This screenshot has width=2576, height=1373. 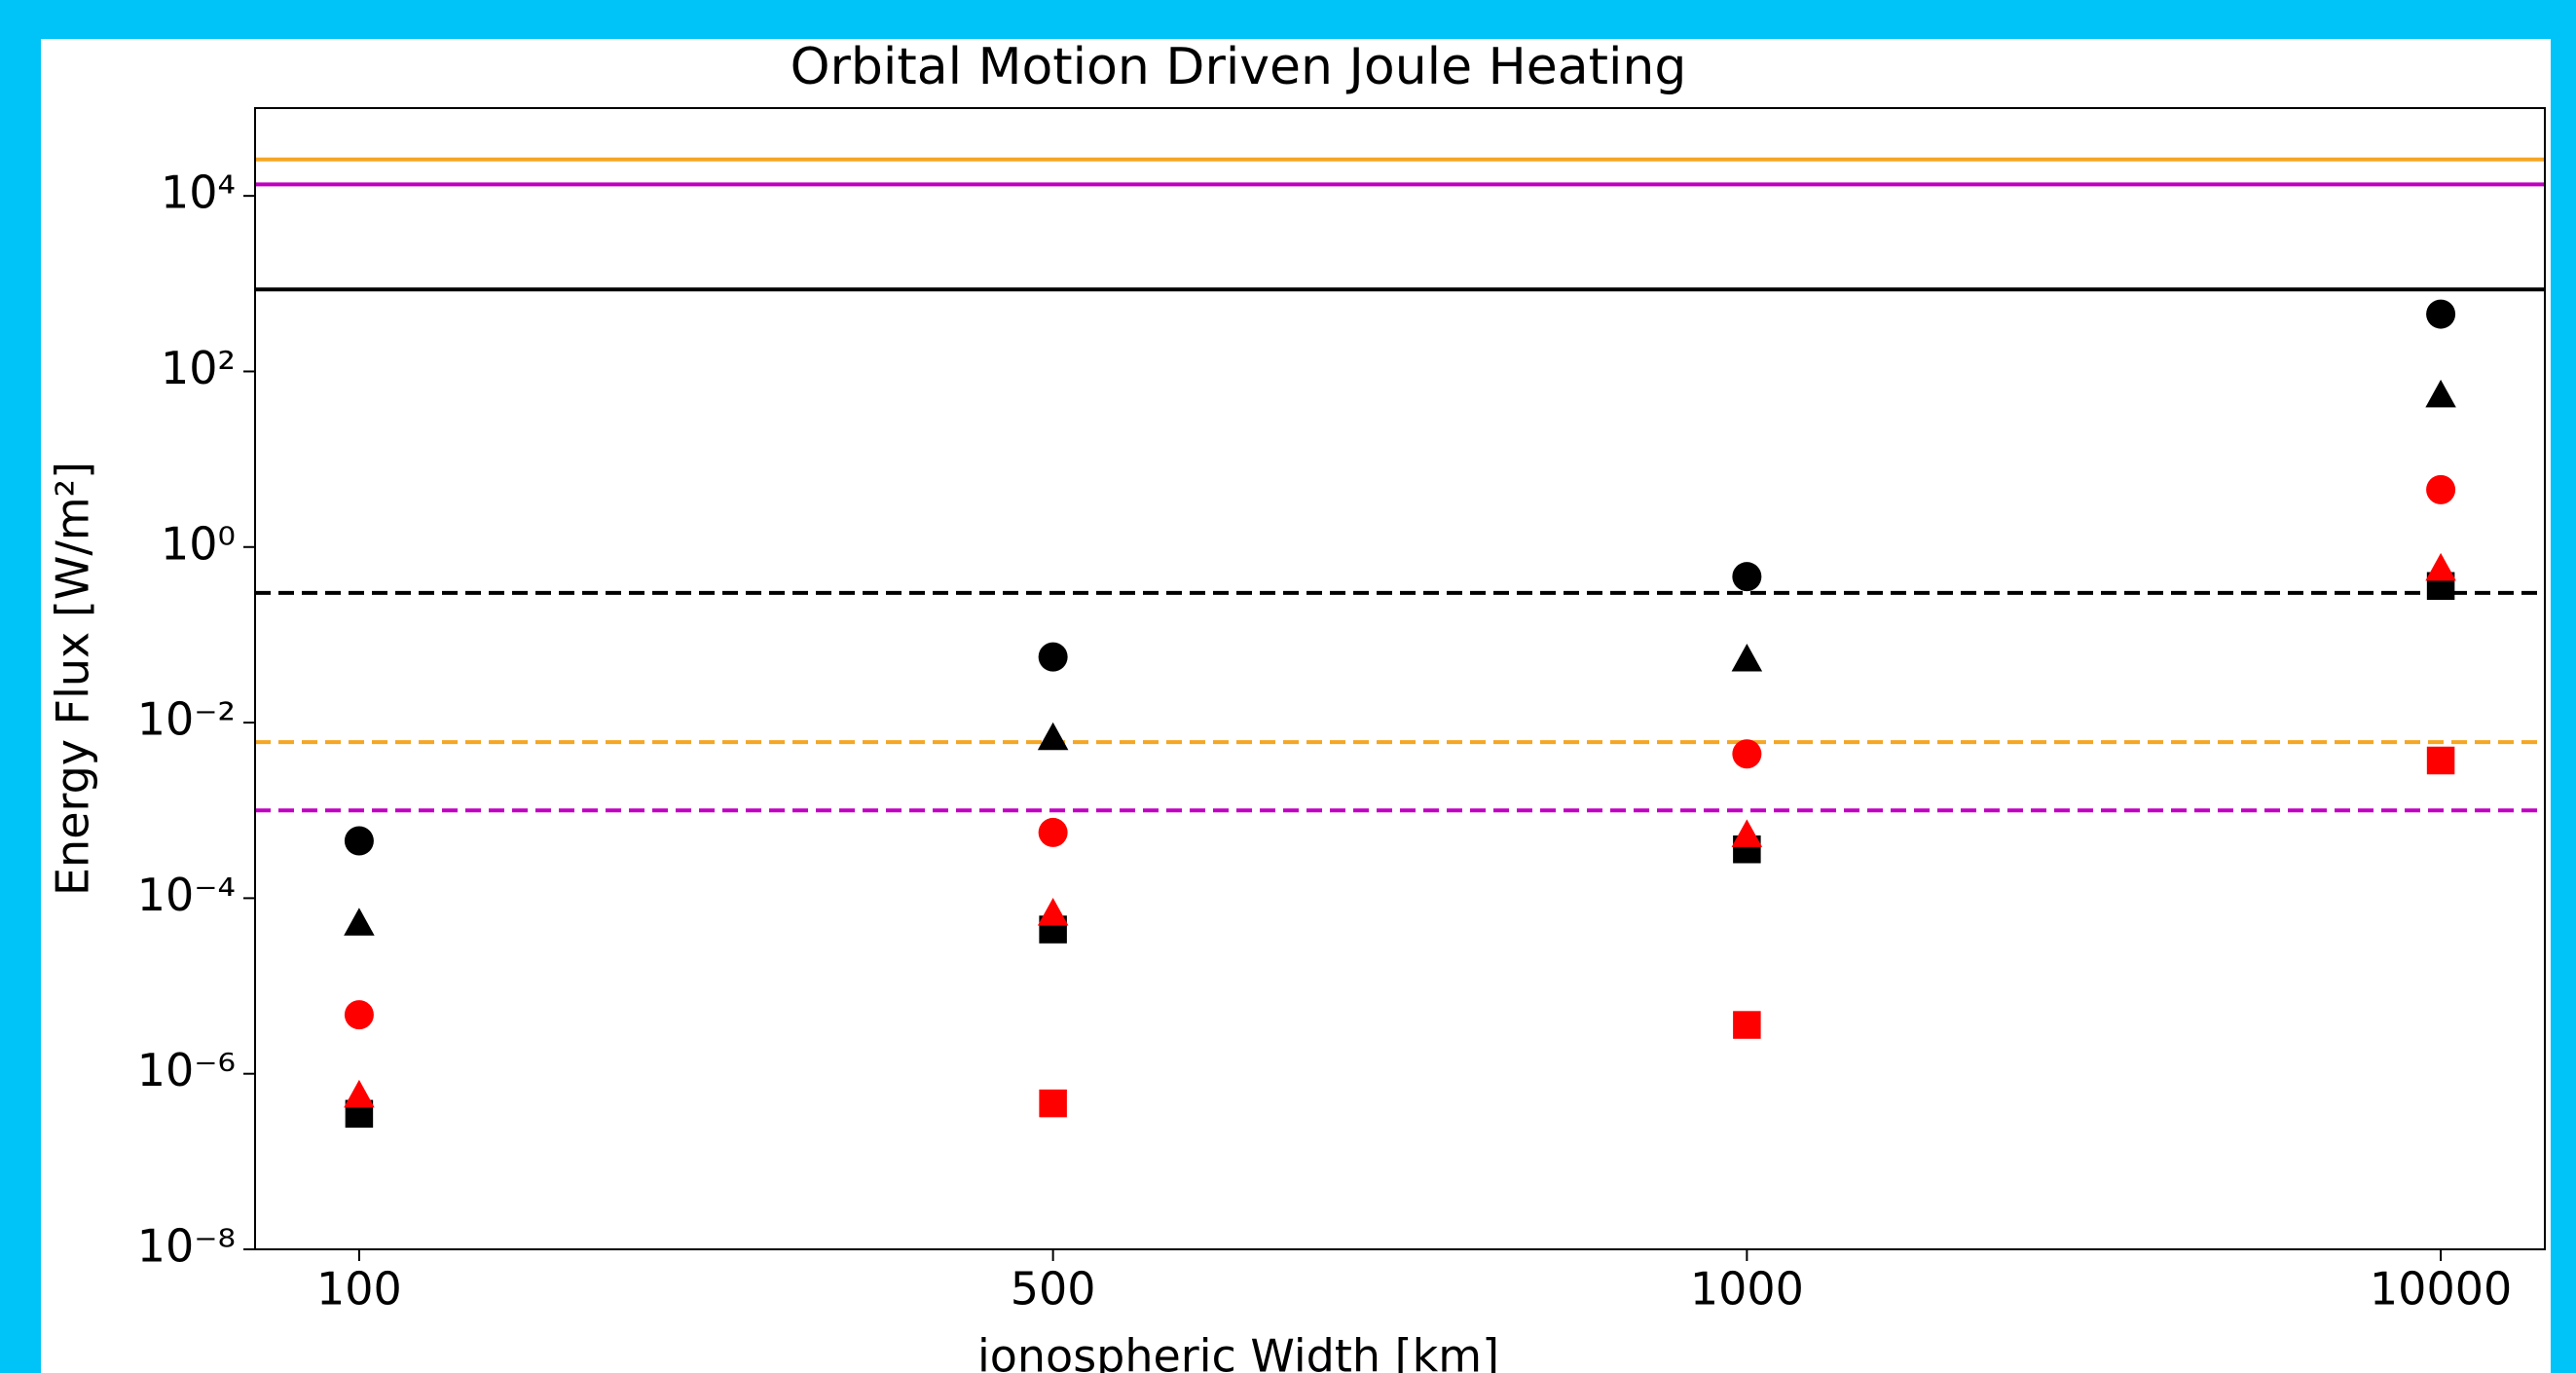 I want to click on y-tick-label: 10⁻², so click(x=186, y=719).